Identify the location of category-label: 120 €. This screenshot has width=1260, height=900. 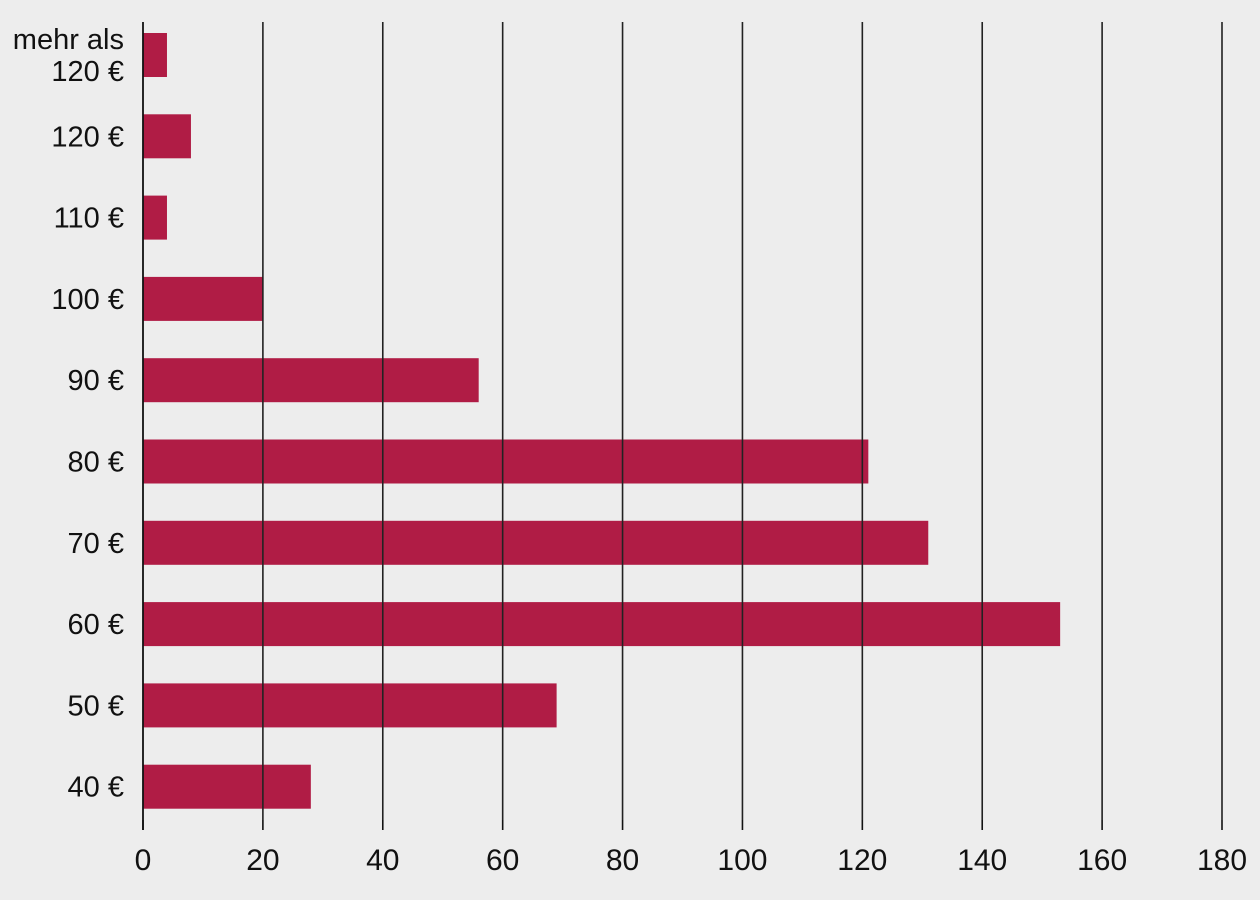
(87, 137).